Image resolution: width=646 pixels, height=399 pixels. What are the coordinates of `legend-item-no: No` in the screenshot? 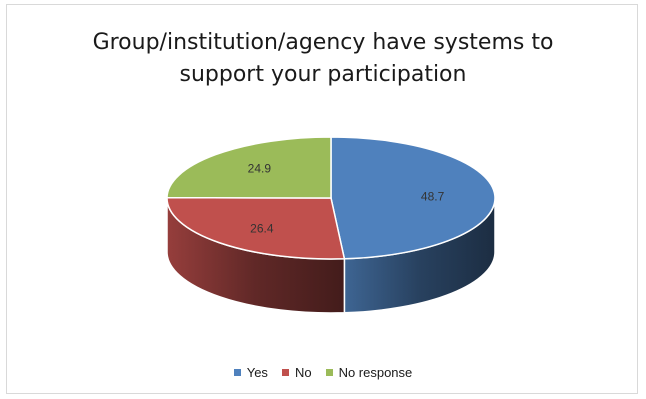 It's located at (296, 372).